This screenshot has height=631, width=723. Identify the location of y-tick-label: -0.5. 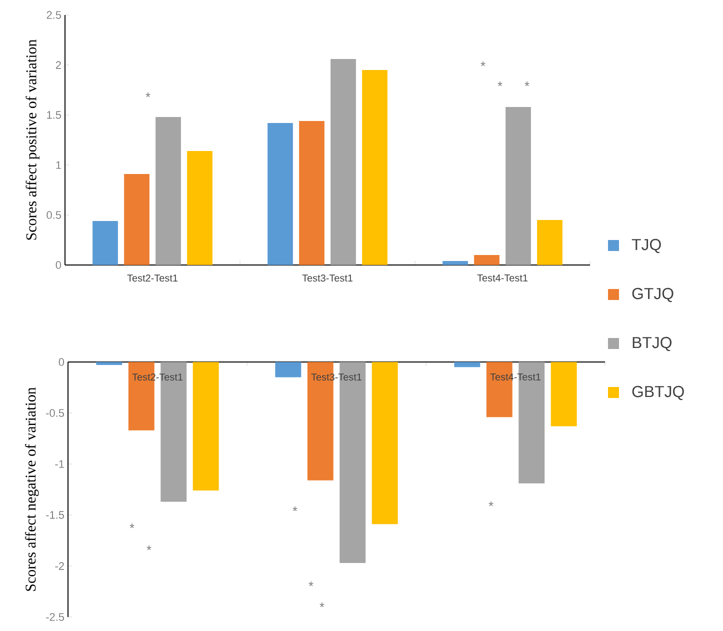
(55, 413).